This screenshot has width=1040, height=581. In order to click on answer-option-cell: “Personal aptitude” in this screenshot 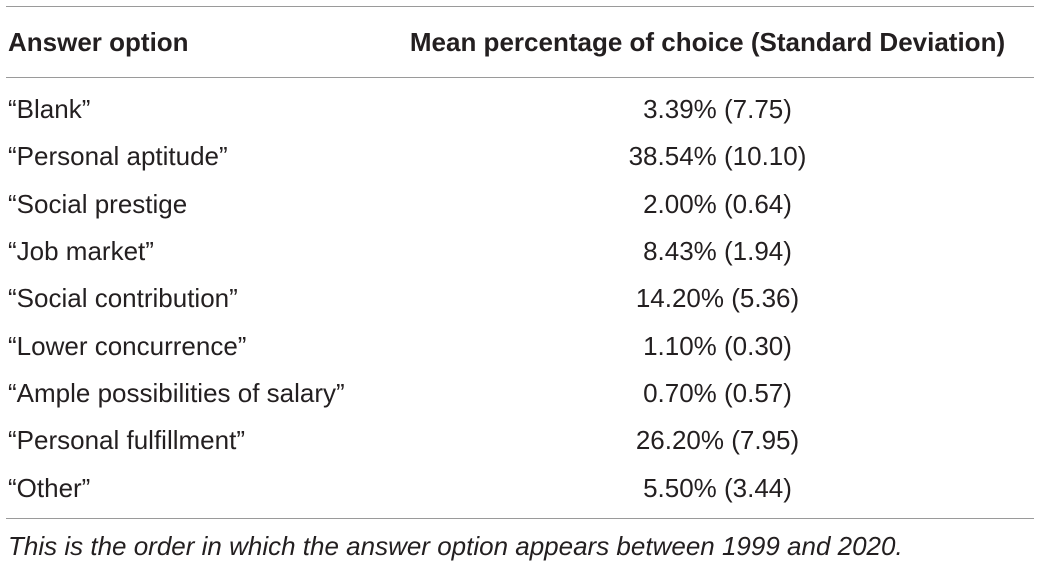, I will do `click(118, 156)`.